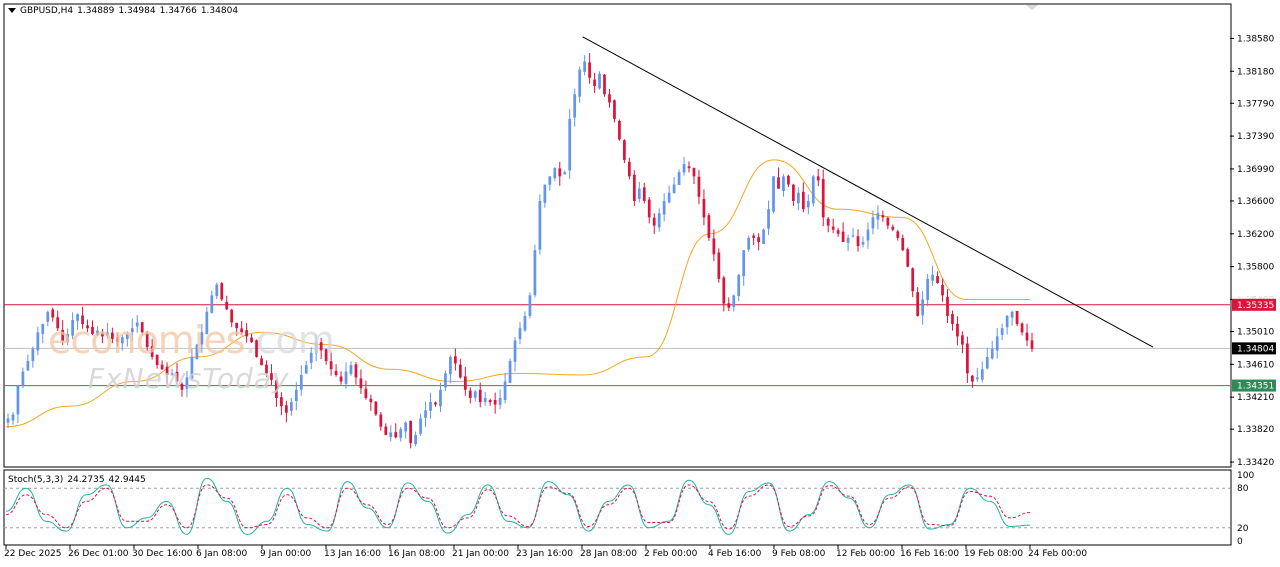  Describe the element at coordinates (617, 345) in the screenshot. I see `horizontal-levels` at that location.